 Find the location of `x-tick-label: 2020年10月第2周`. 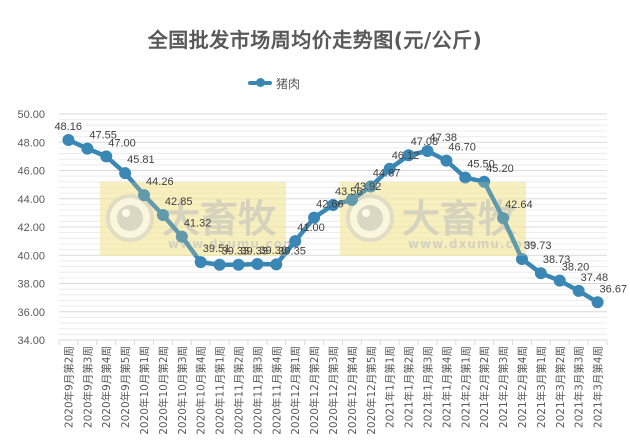

x-tick-label: 2020年10月第2周 is located at coordinates (163, 390).